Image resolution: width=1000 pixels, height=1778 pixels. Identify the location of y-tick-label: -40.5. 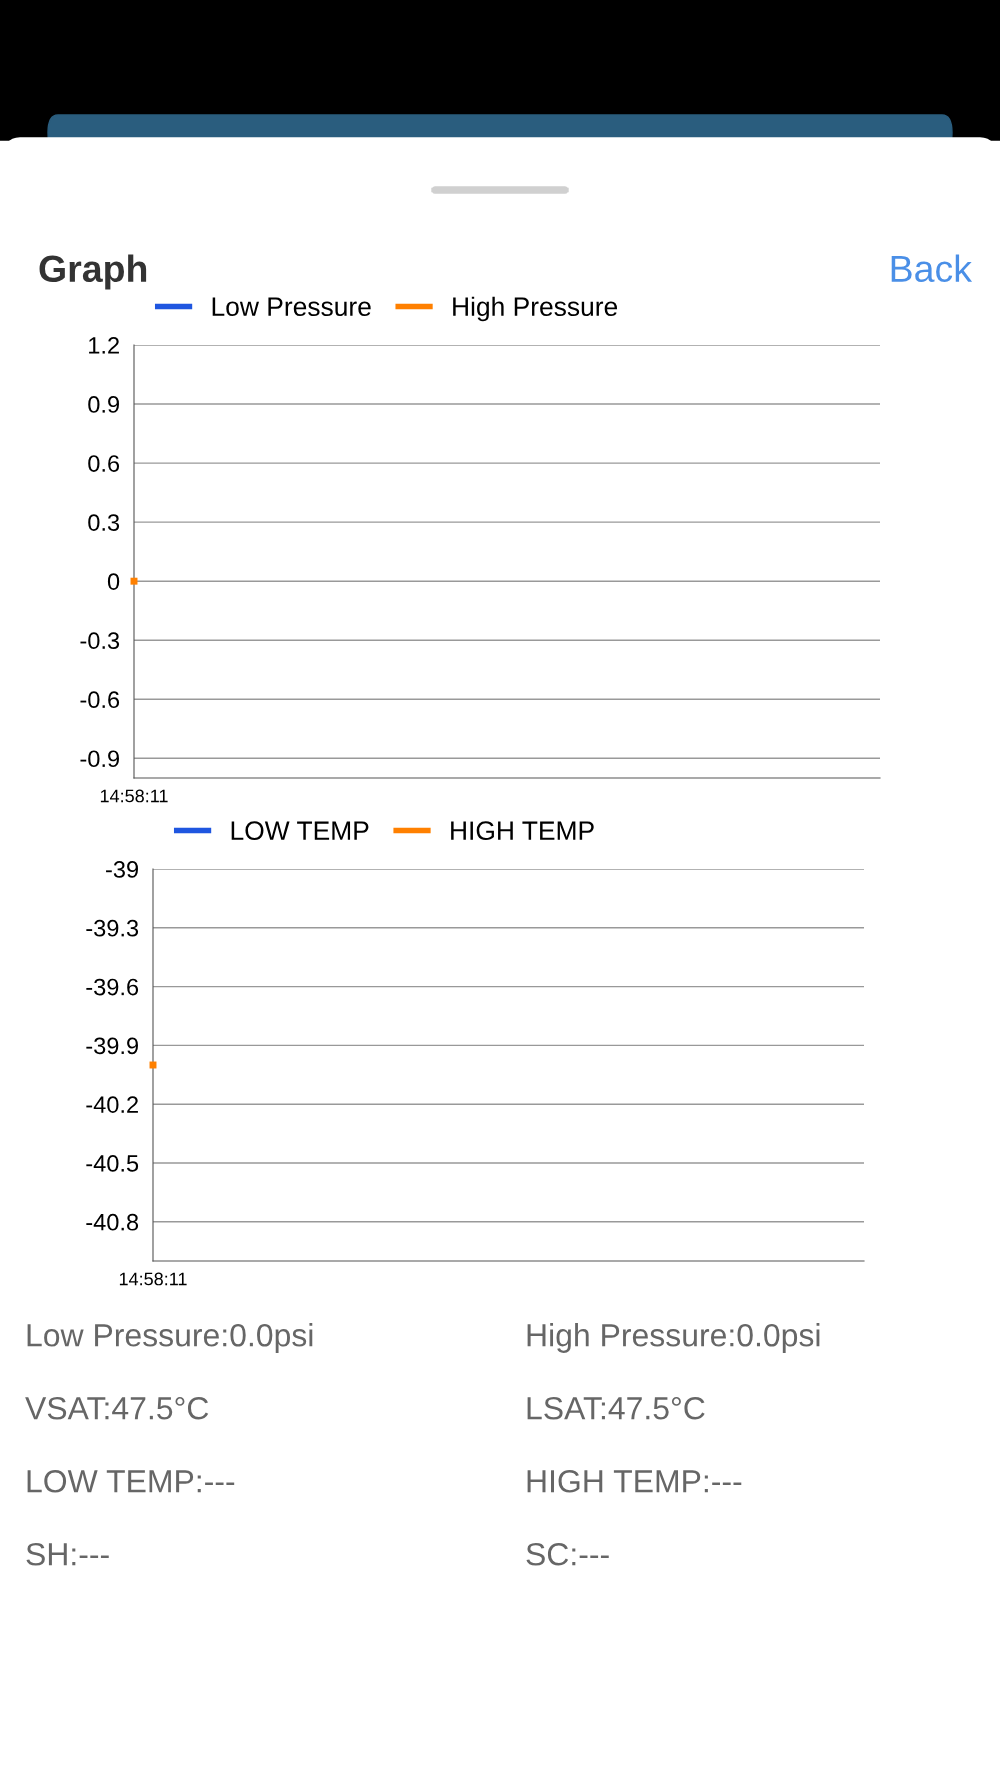
(112, 1163).